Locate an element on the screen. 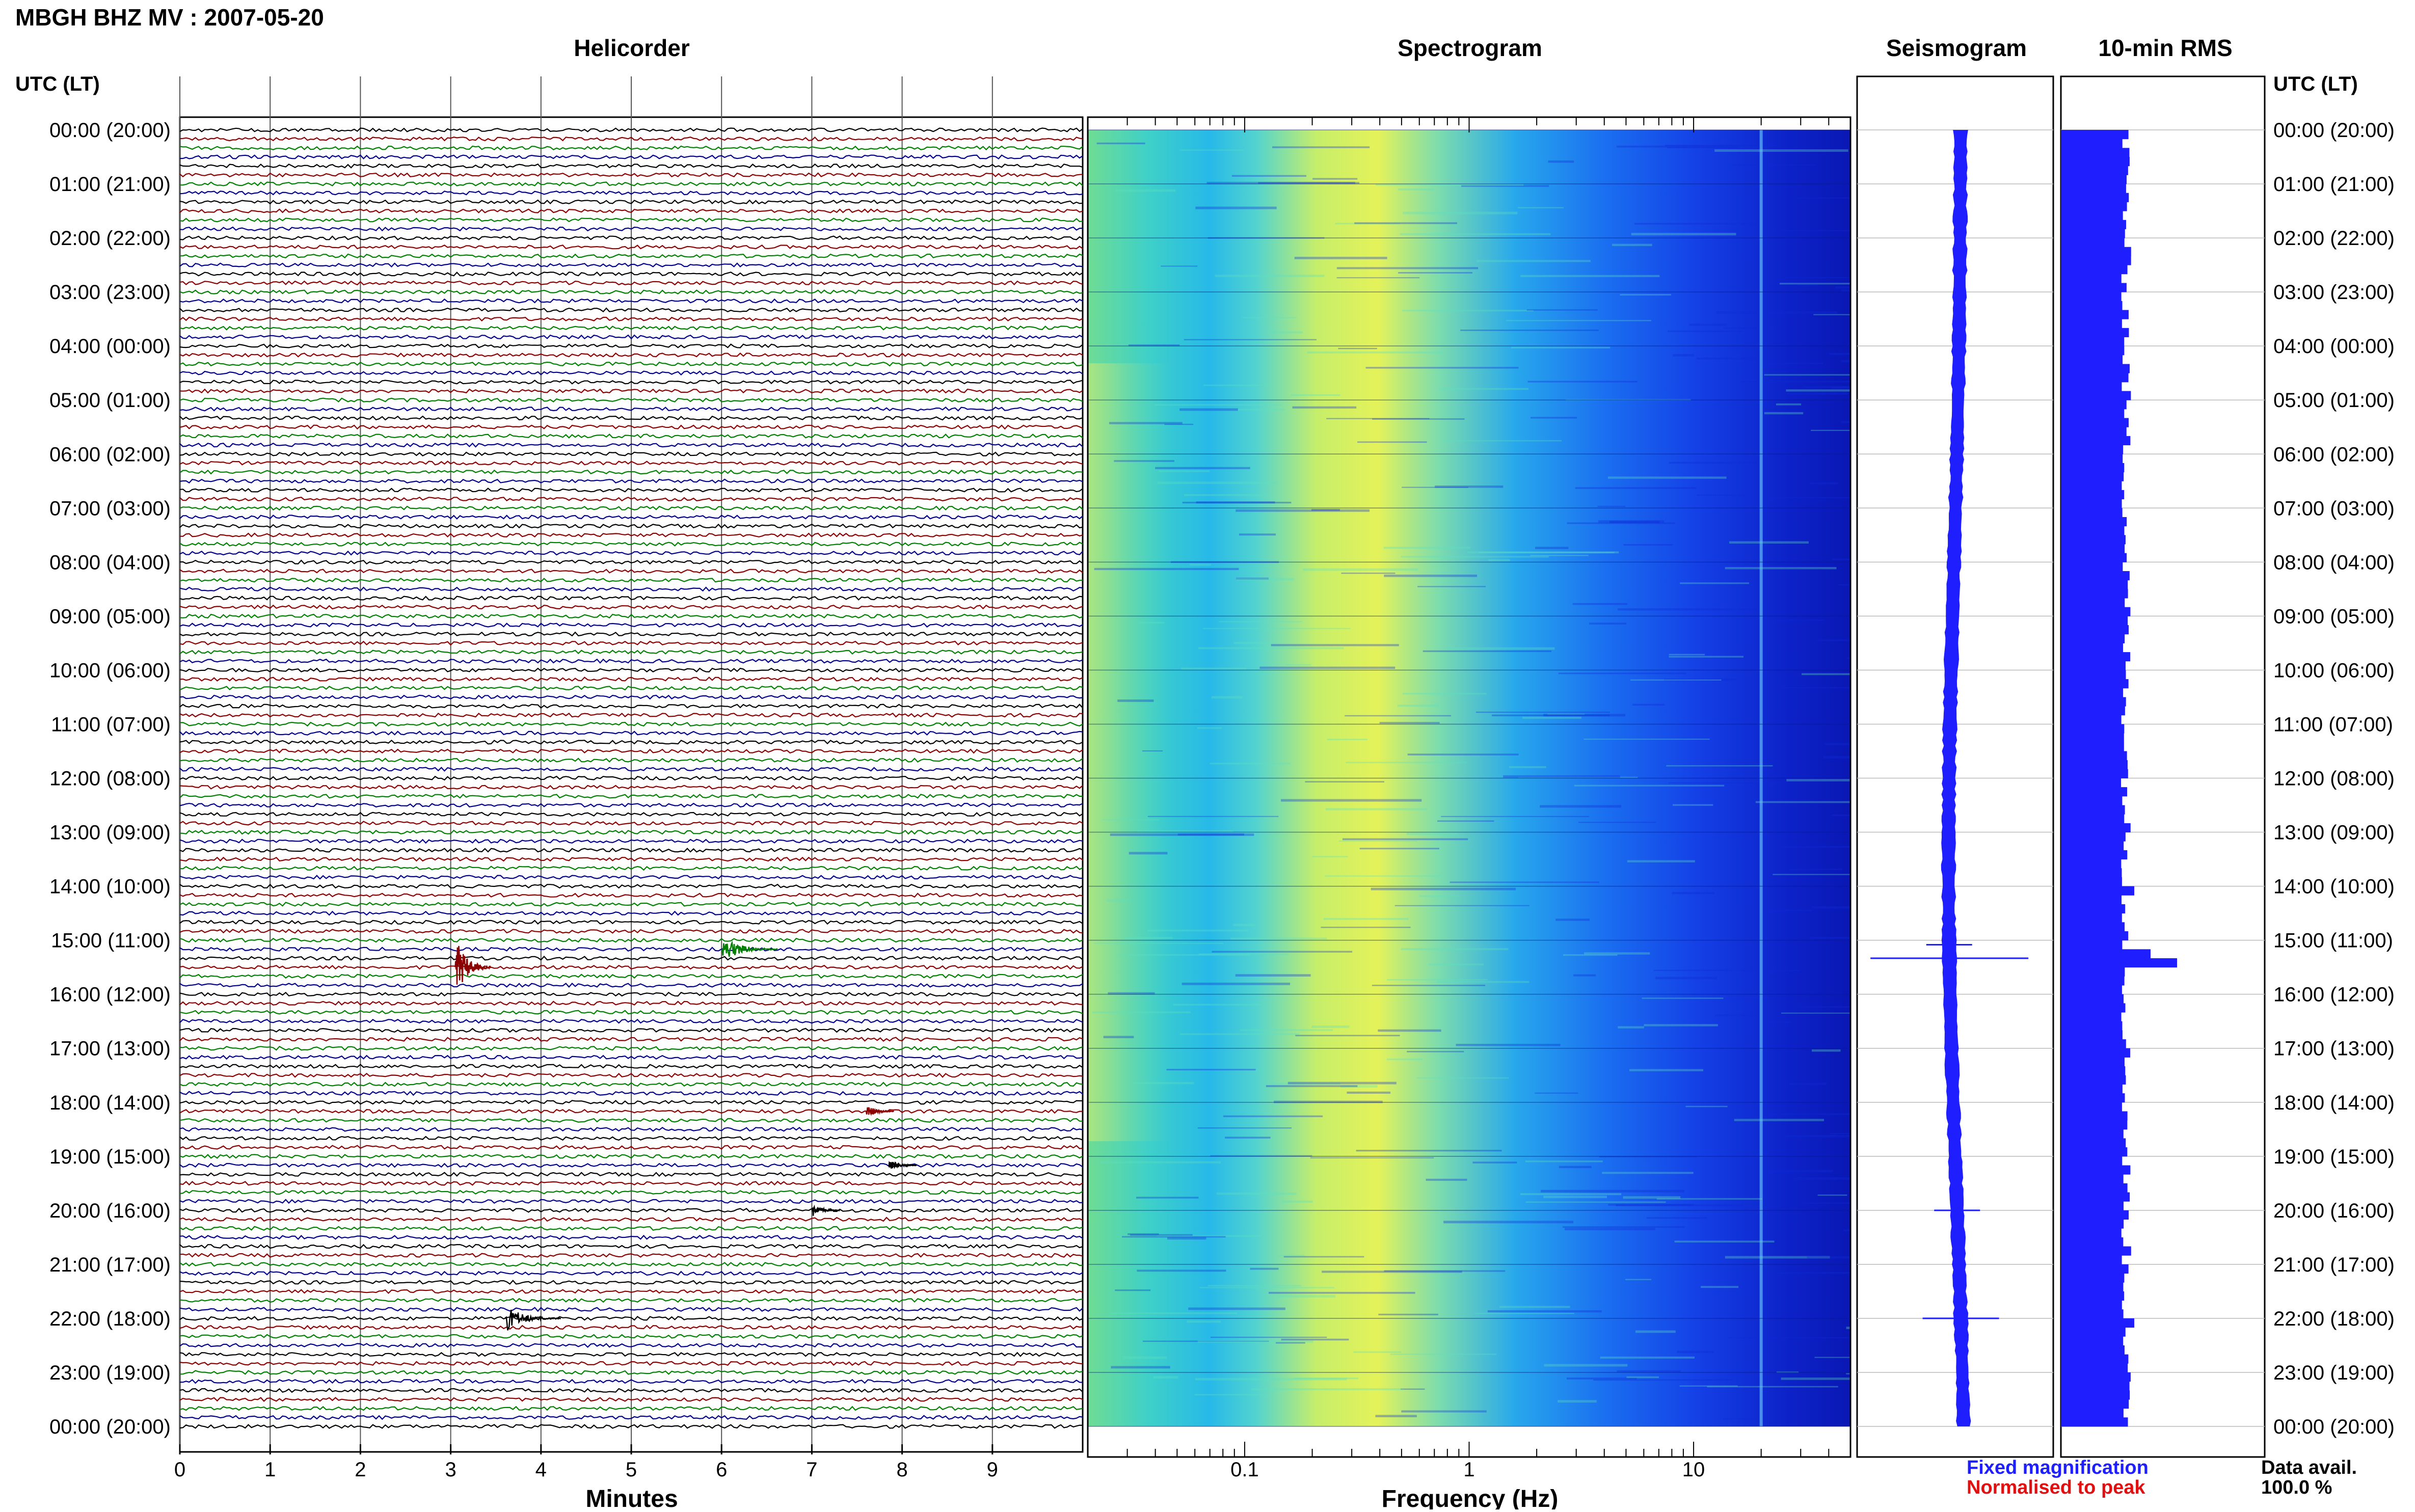 The width and height of the screenshot is (2415, 1512). time-label-left: 21:00 (17:00) is located at coordinates (110, 1265).